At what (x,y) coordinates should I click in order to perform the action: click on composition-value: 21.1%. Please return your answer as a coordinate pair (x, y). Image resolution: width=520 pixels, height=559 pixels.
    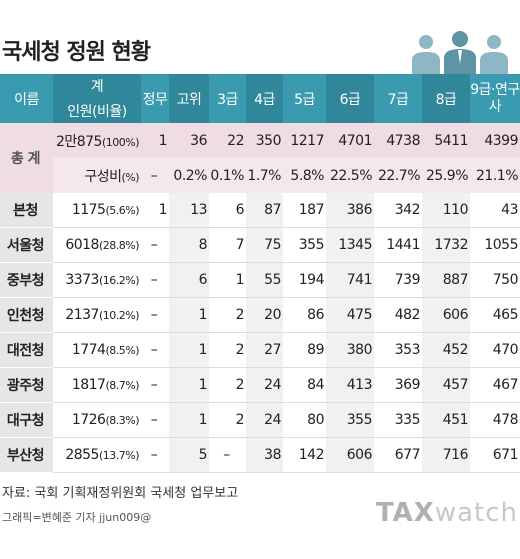
    Looking at the image, I should click on (497, 175).